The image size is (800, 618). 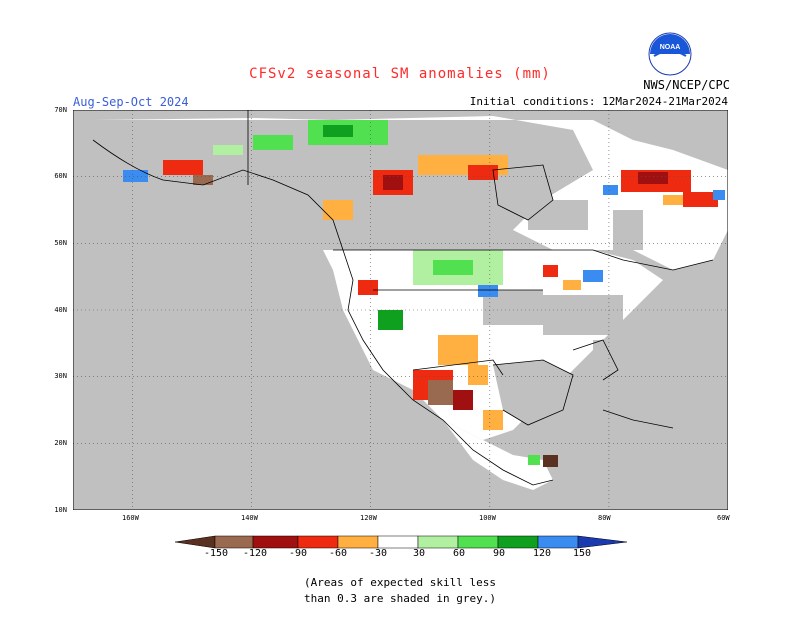 I want to click on agency-label: NWS/NCEP/CPC, so click(x=686, y=85).